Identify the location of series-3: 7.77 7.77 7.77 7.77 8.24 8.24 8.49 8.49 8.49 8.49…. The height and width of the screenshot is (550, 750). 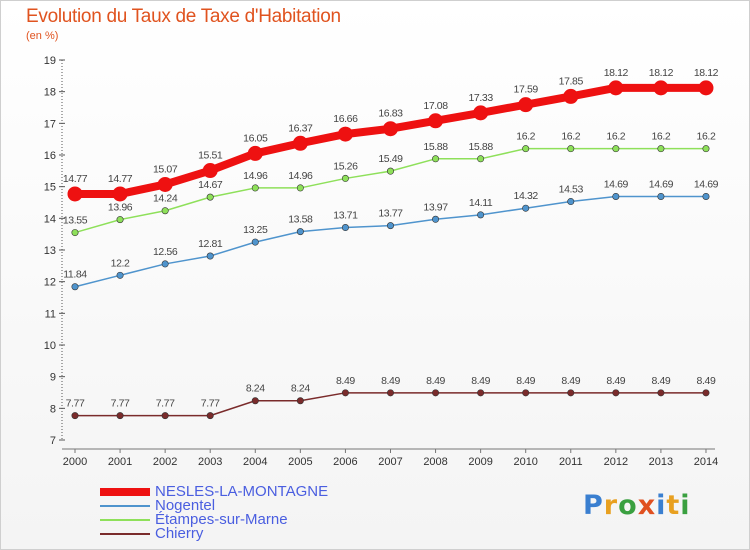
(391, 397).